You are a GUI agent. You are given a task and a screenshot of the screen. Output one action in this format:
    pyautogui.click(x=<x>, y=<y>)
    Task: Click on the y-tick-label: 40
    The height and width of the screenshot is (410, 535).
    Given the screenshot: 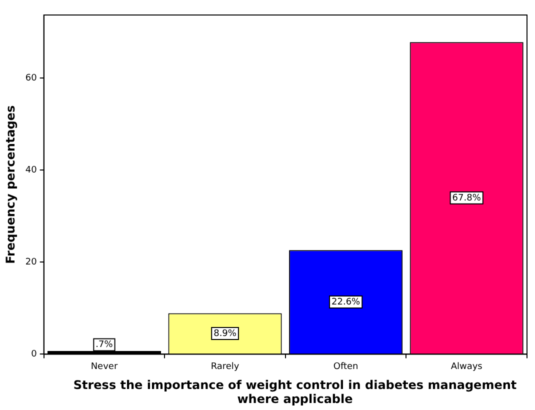 What is the action you would take?
    pyautogui.click(x=31, y=170)
    